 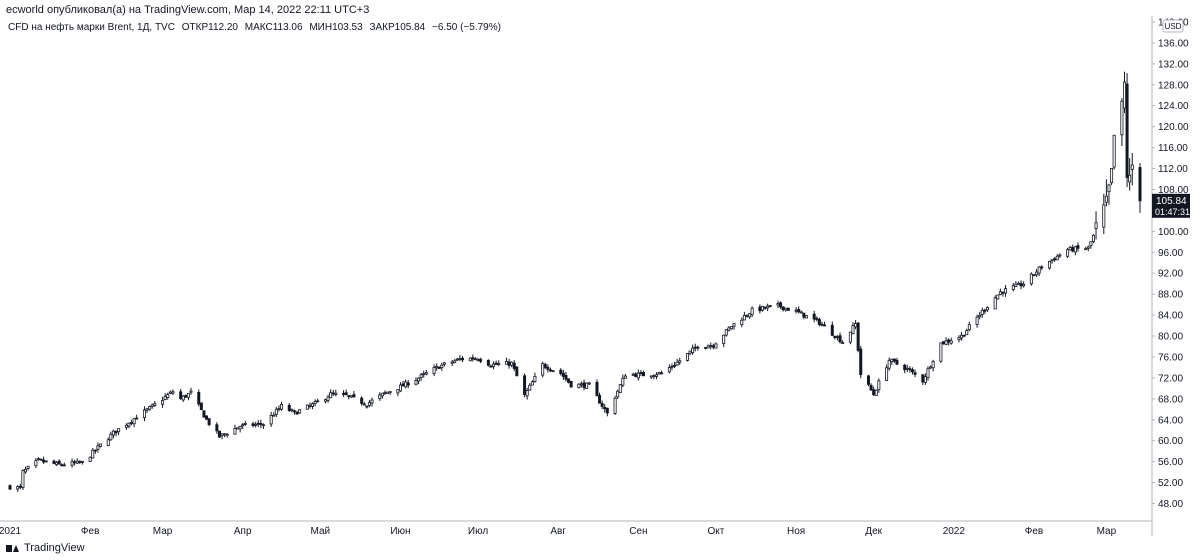 I want to click on x-tick-label: Июн, so click(x=400, y=531).